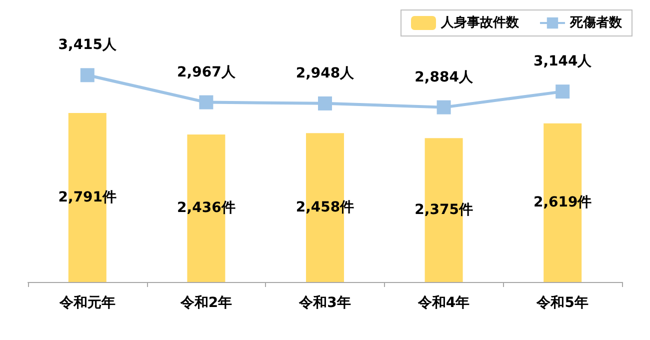 The height and width of the screenshot is (340, 650). Describe the element at coordinates (88, 45) in the screenshot. I see `data-label: 3,415人` at that location.